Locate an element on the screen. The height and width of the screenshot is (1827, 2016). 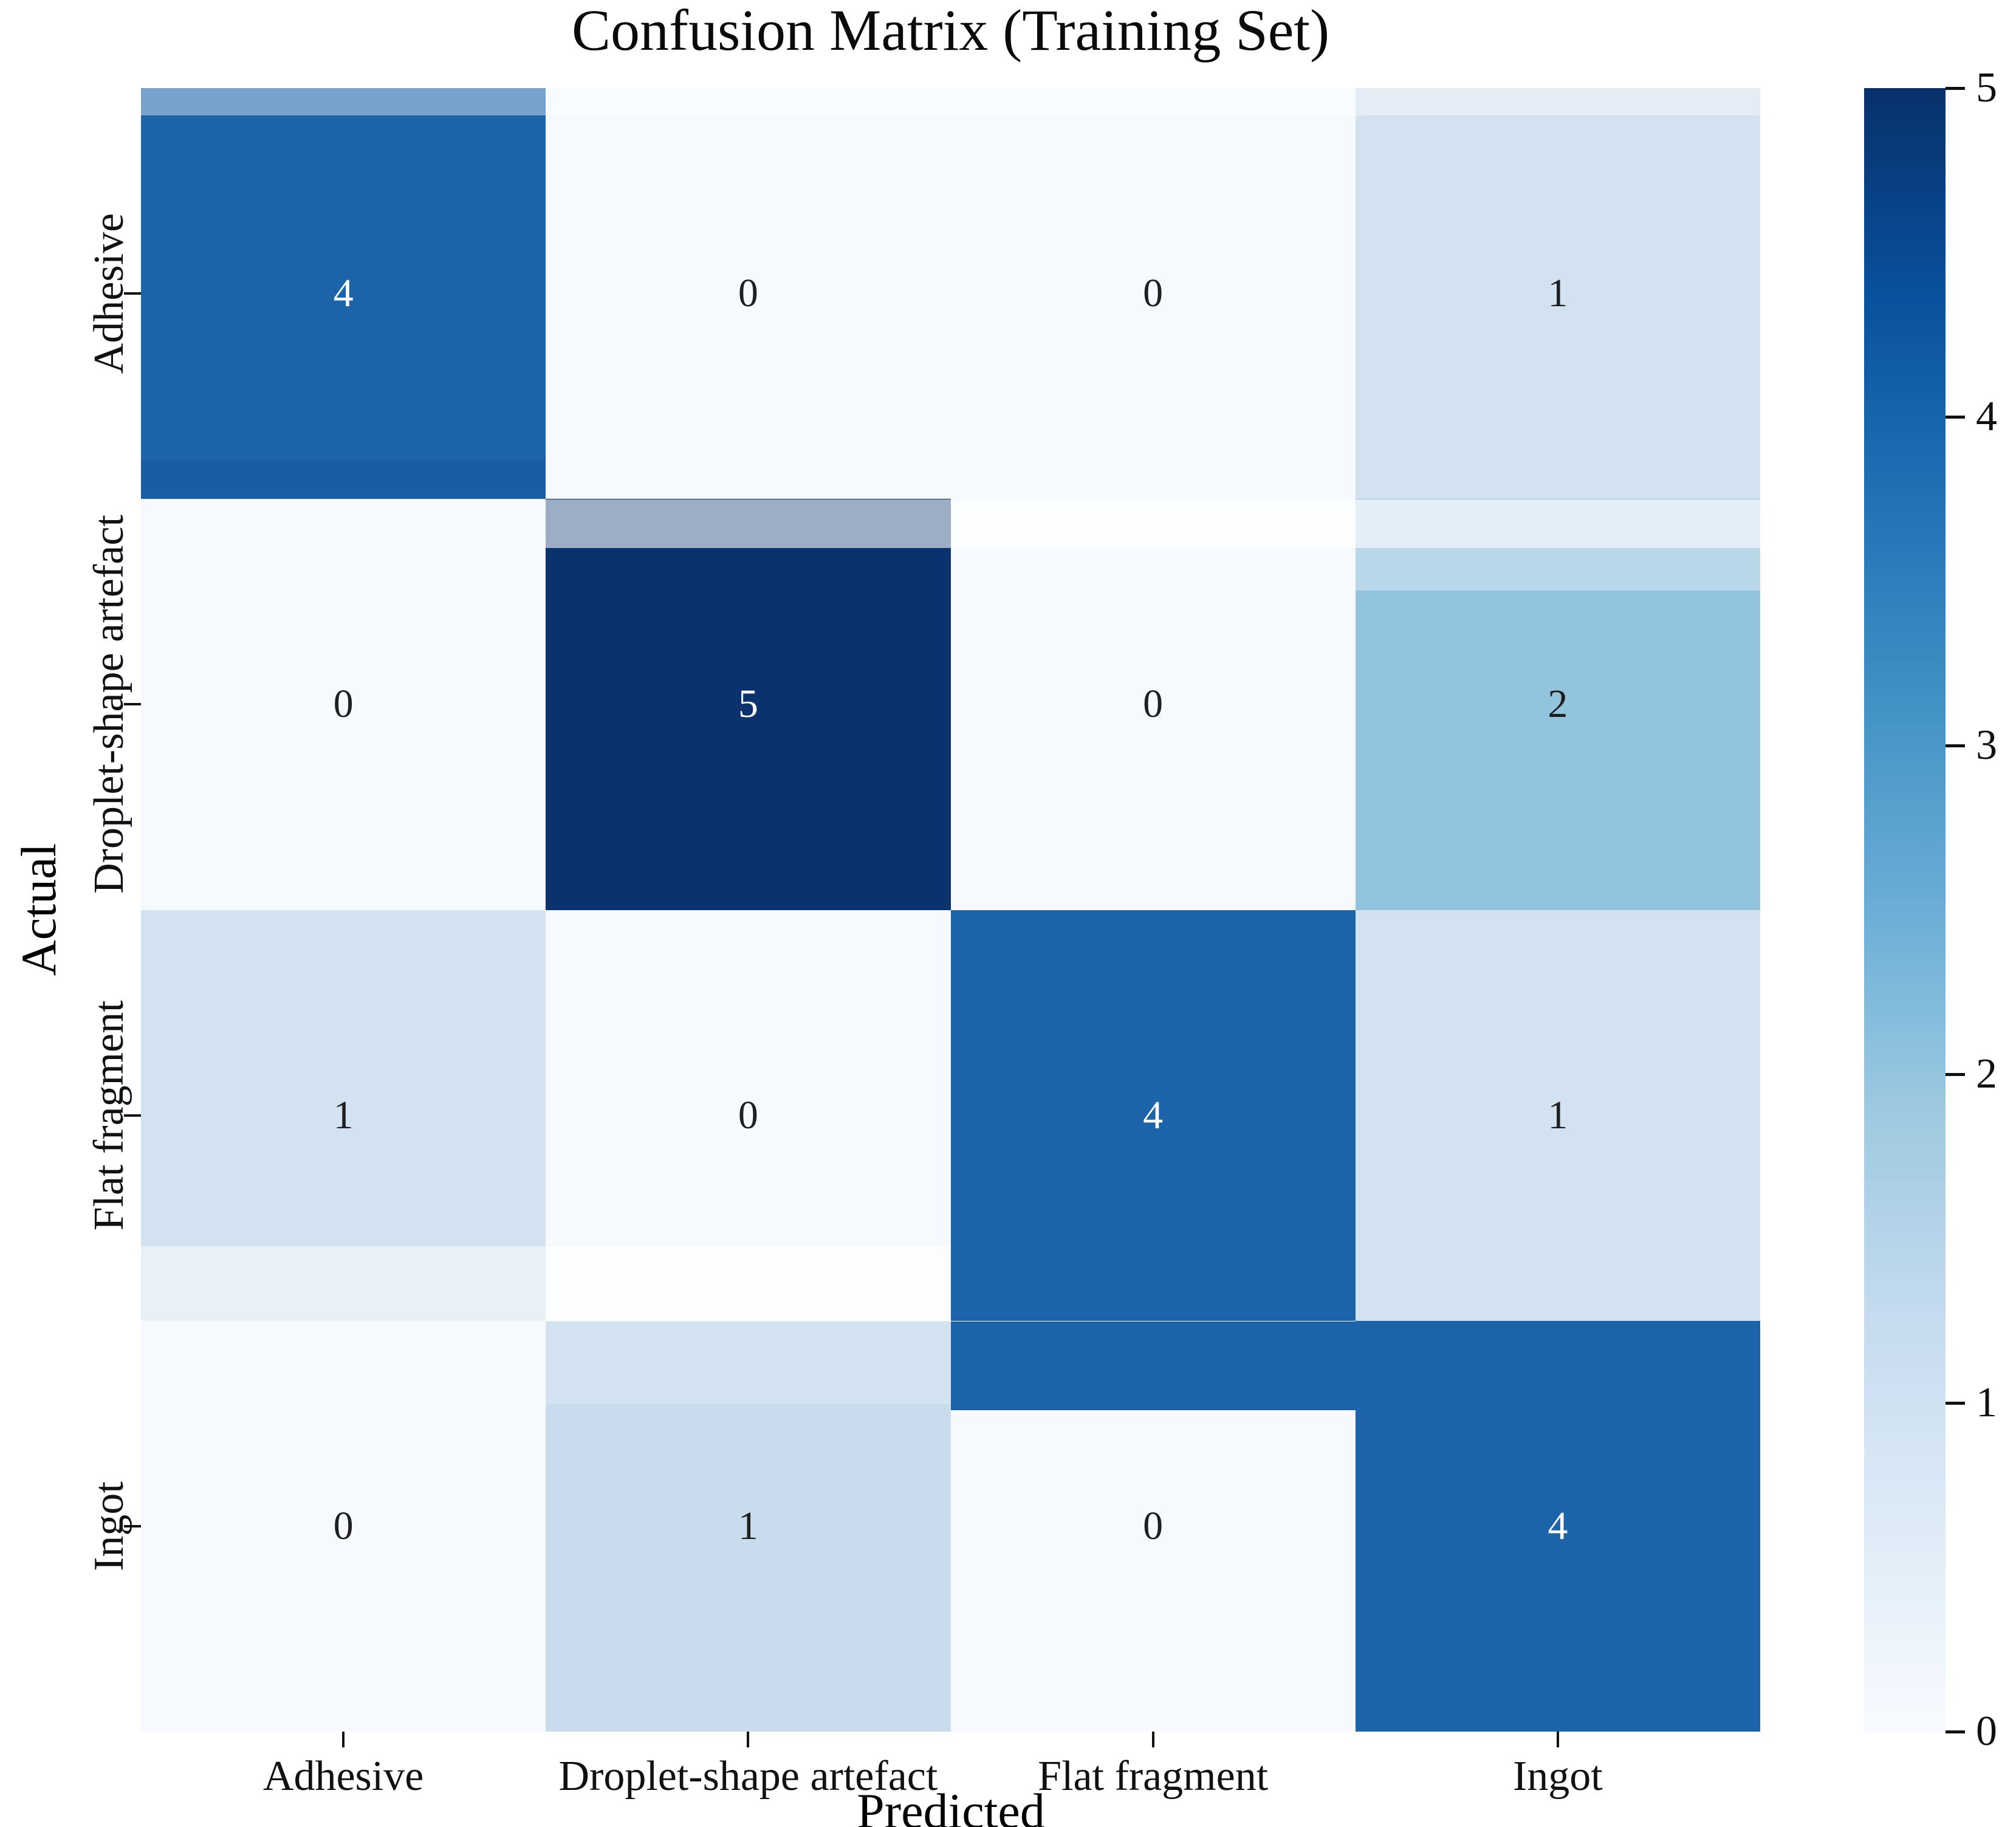
x-axis-tick-label: Ingot is located at coordinates (1557, 1777).